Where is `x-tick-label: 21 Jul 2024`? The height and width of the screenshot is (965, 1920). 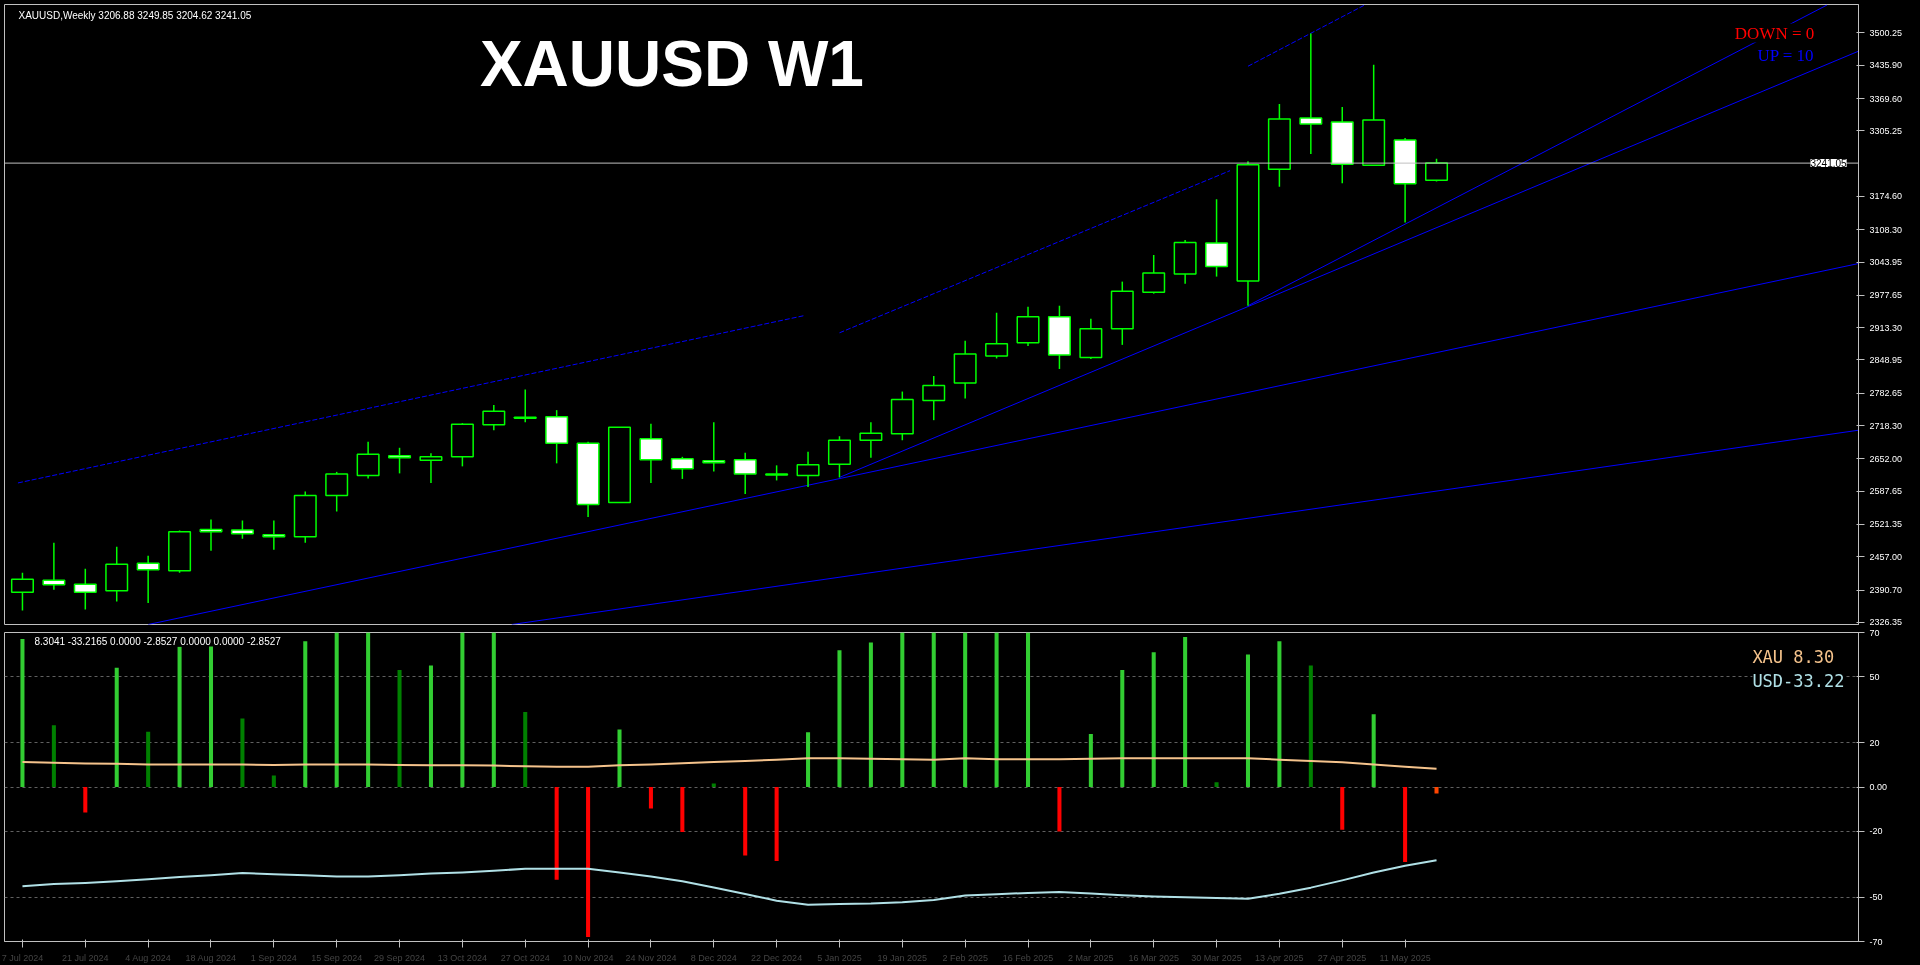
x-tick-label: 21 Jul 2024 is located at coordinates (85, 957).